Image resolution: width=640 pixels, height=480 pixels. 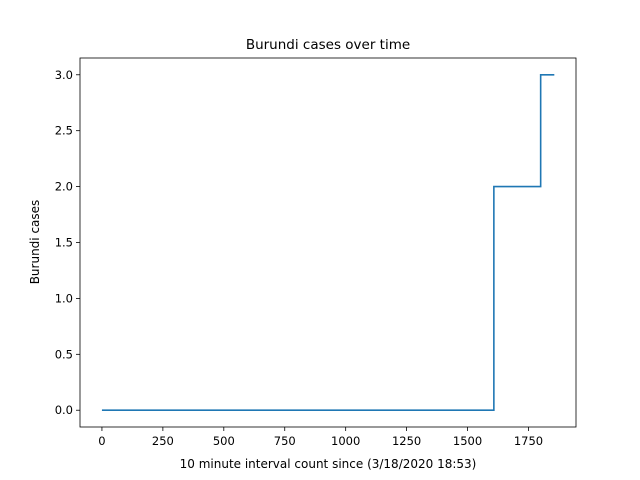 I want to click on y-axis-label: Burundi cases, so click(x=35, y=242).